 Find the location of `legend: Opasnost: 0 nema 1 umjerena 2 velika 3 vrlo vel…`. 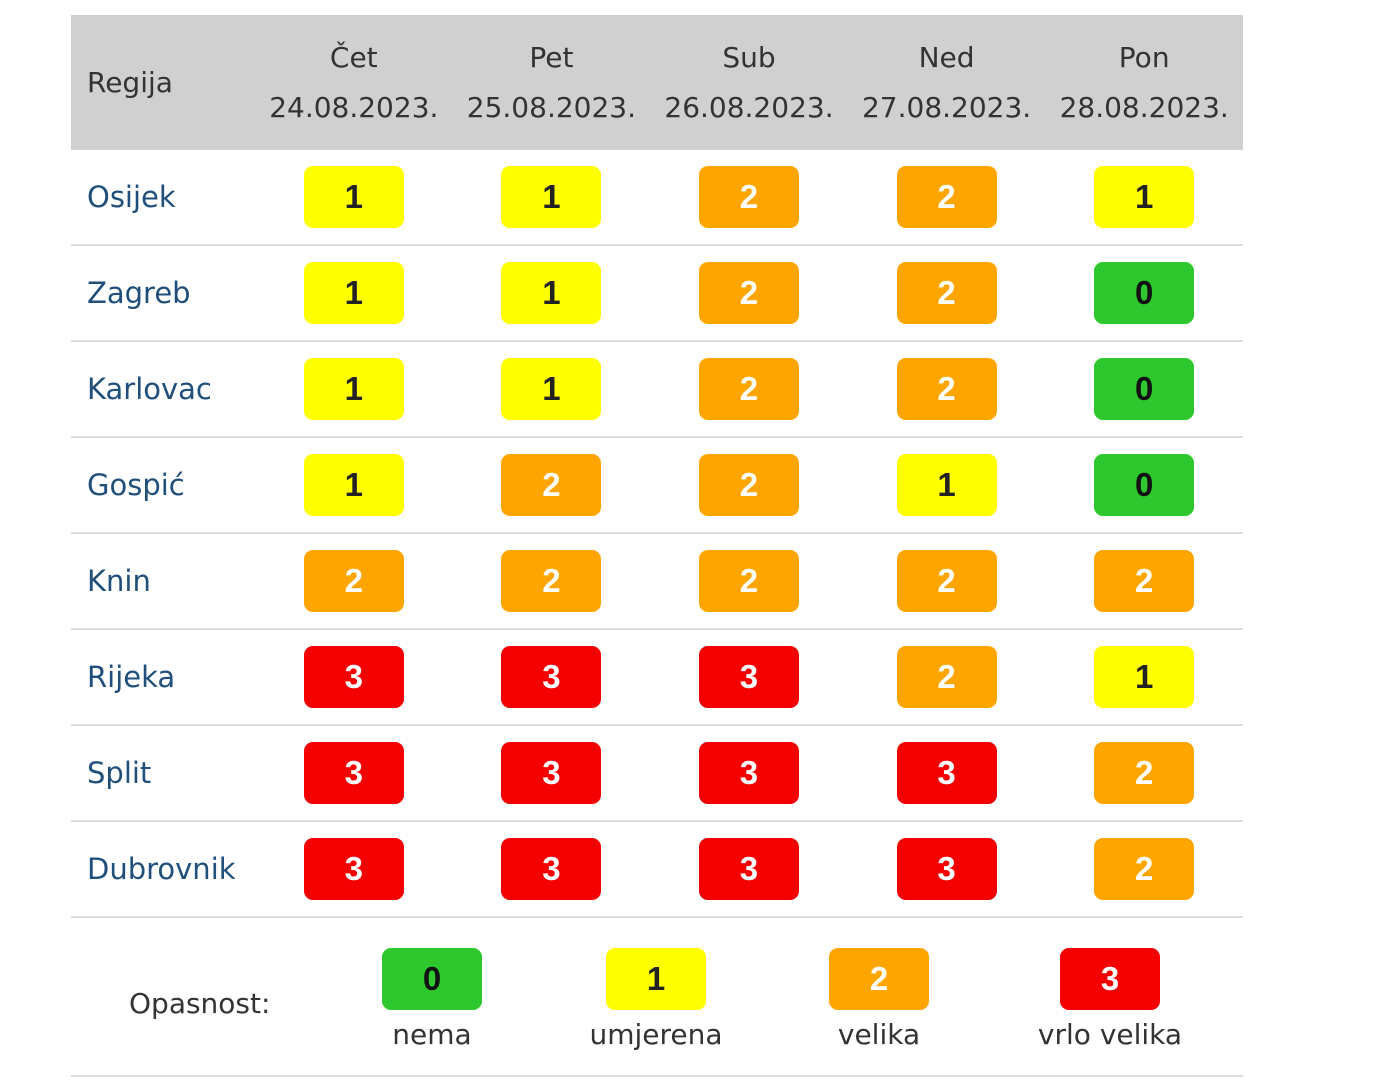

legend: Opasnost: 0 nema 1 umjerena 2 velika 3 vrlo vel… is located at coordinates (657, 997).